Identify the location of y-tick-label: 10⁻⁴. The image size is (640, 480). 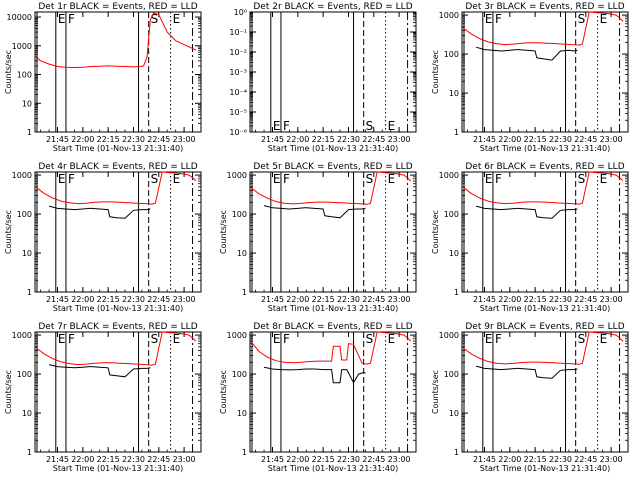
(238, 92).